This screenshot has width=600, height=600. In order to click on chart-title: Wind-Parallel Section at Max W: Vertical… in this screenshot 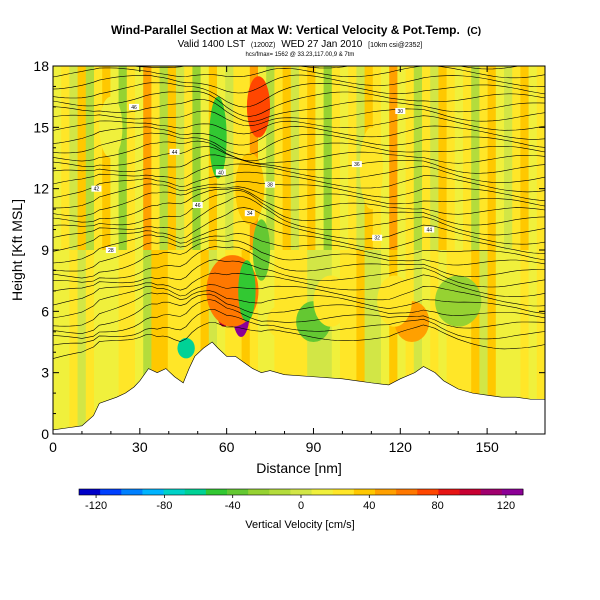, I will do `click(296, 30)`.